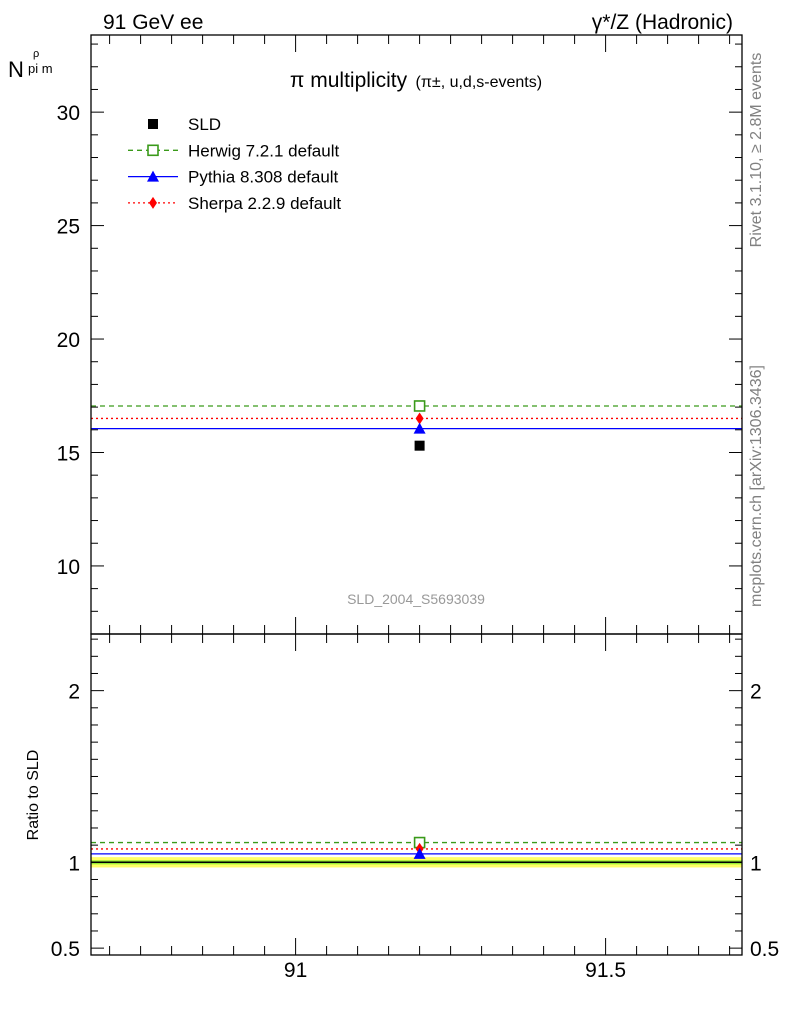  Describe the element at coordinates (33, 795) in the screenshot. I see `ratio-ylabel: Ratio to SLD` at that location.